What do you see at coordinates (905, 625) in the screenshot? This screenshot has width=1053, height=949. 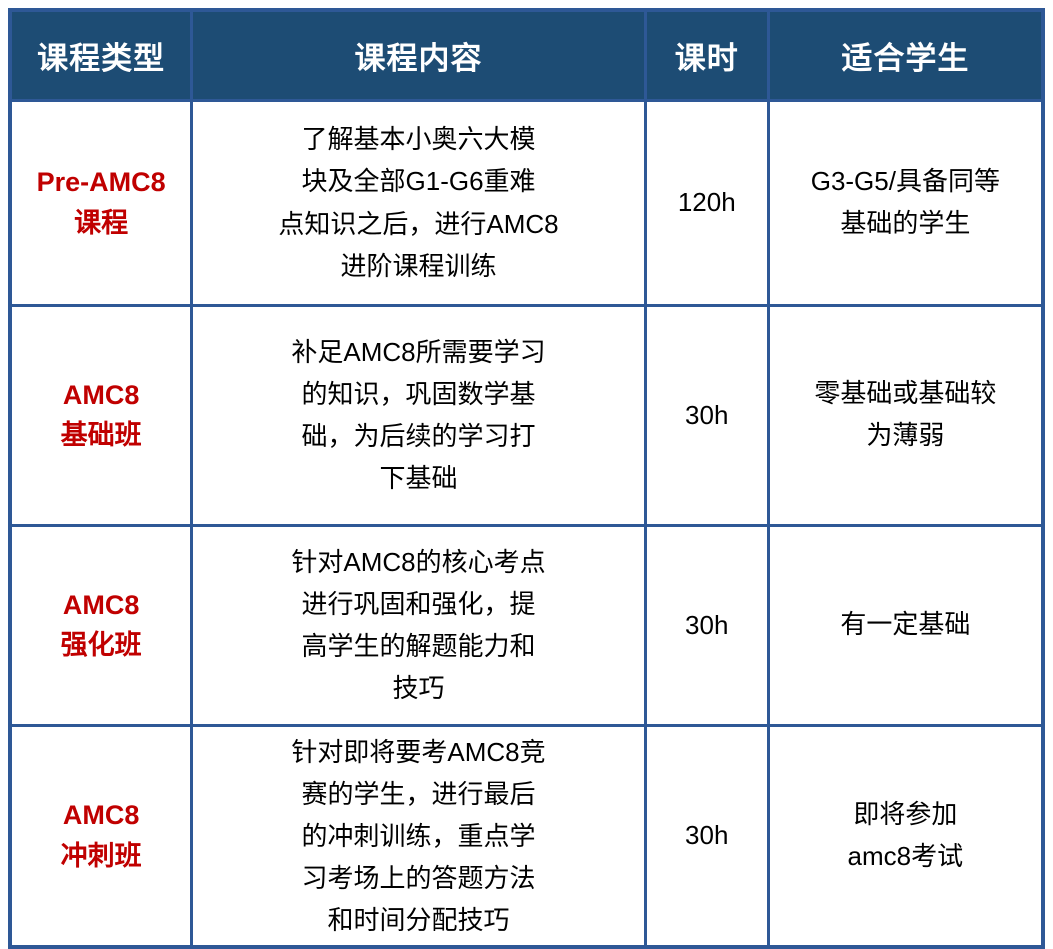 I see `students-cell: 有一定基础` at bounding box center [905, 625].